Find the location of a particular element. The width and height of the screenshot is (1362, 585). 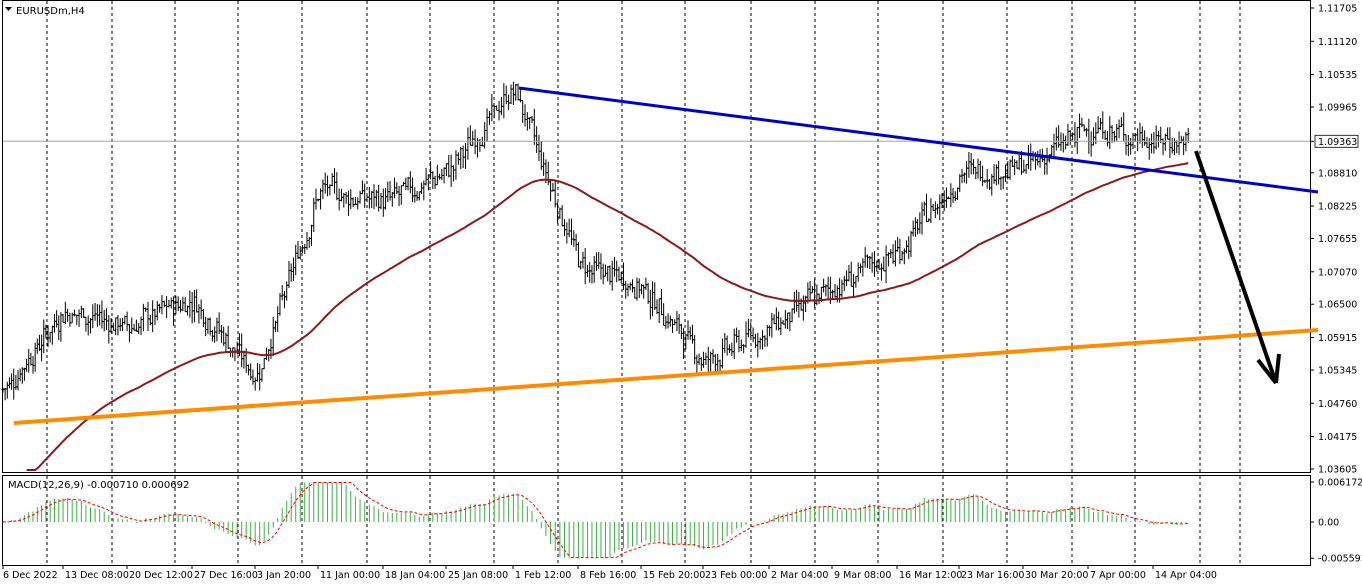

x-tick-label: 30 Mar 20:00 is located at coordinates (1056, 575).